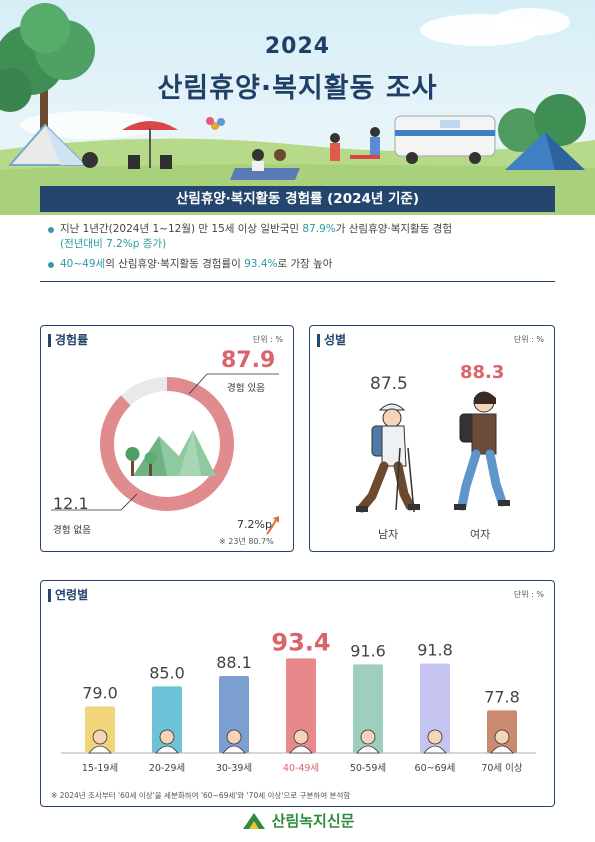 This screenshot has height=842, width=595. I want to click on bar-value-label-4: 91.6, so click(368, 650).